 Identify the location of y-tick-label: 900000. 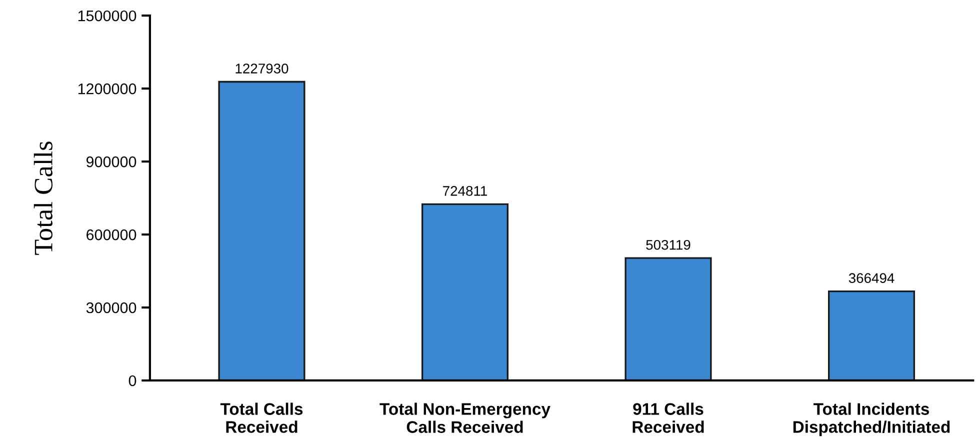
(111, 162).